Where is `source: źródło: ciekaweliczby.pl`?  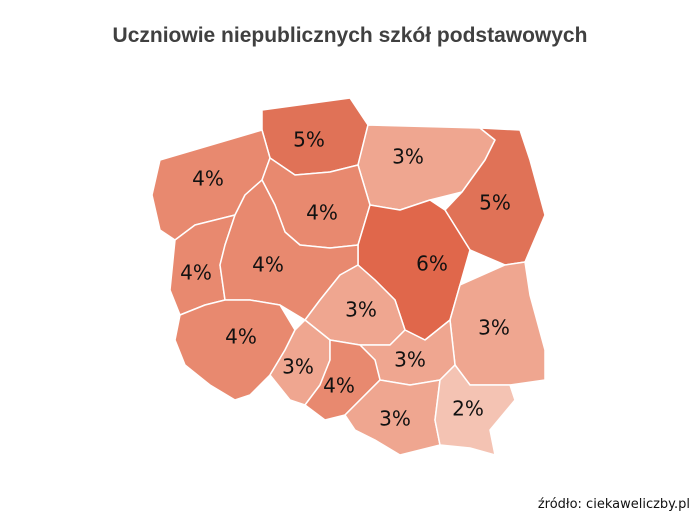
source: źródło: ciekaweliczby.pl is located at coordinates (614, 504).